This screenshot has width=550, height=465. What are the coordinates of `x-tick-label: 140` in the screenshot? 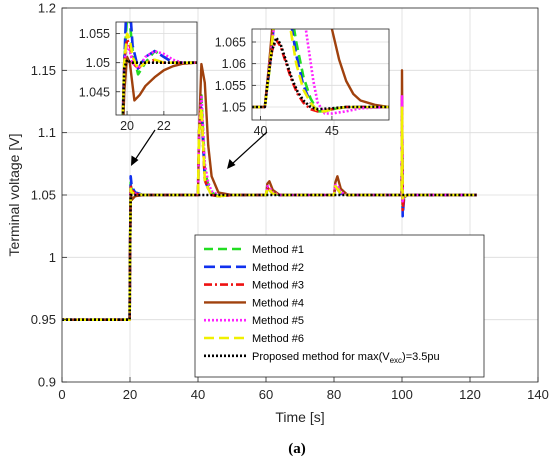 It's located at (538, 394).